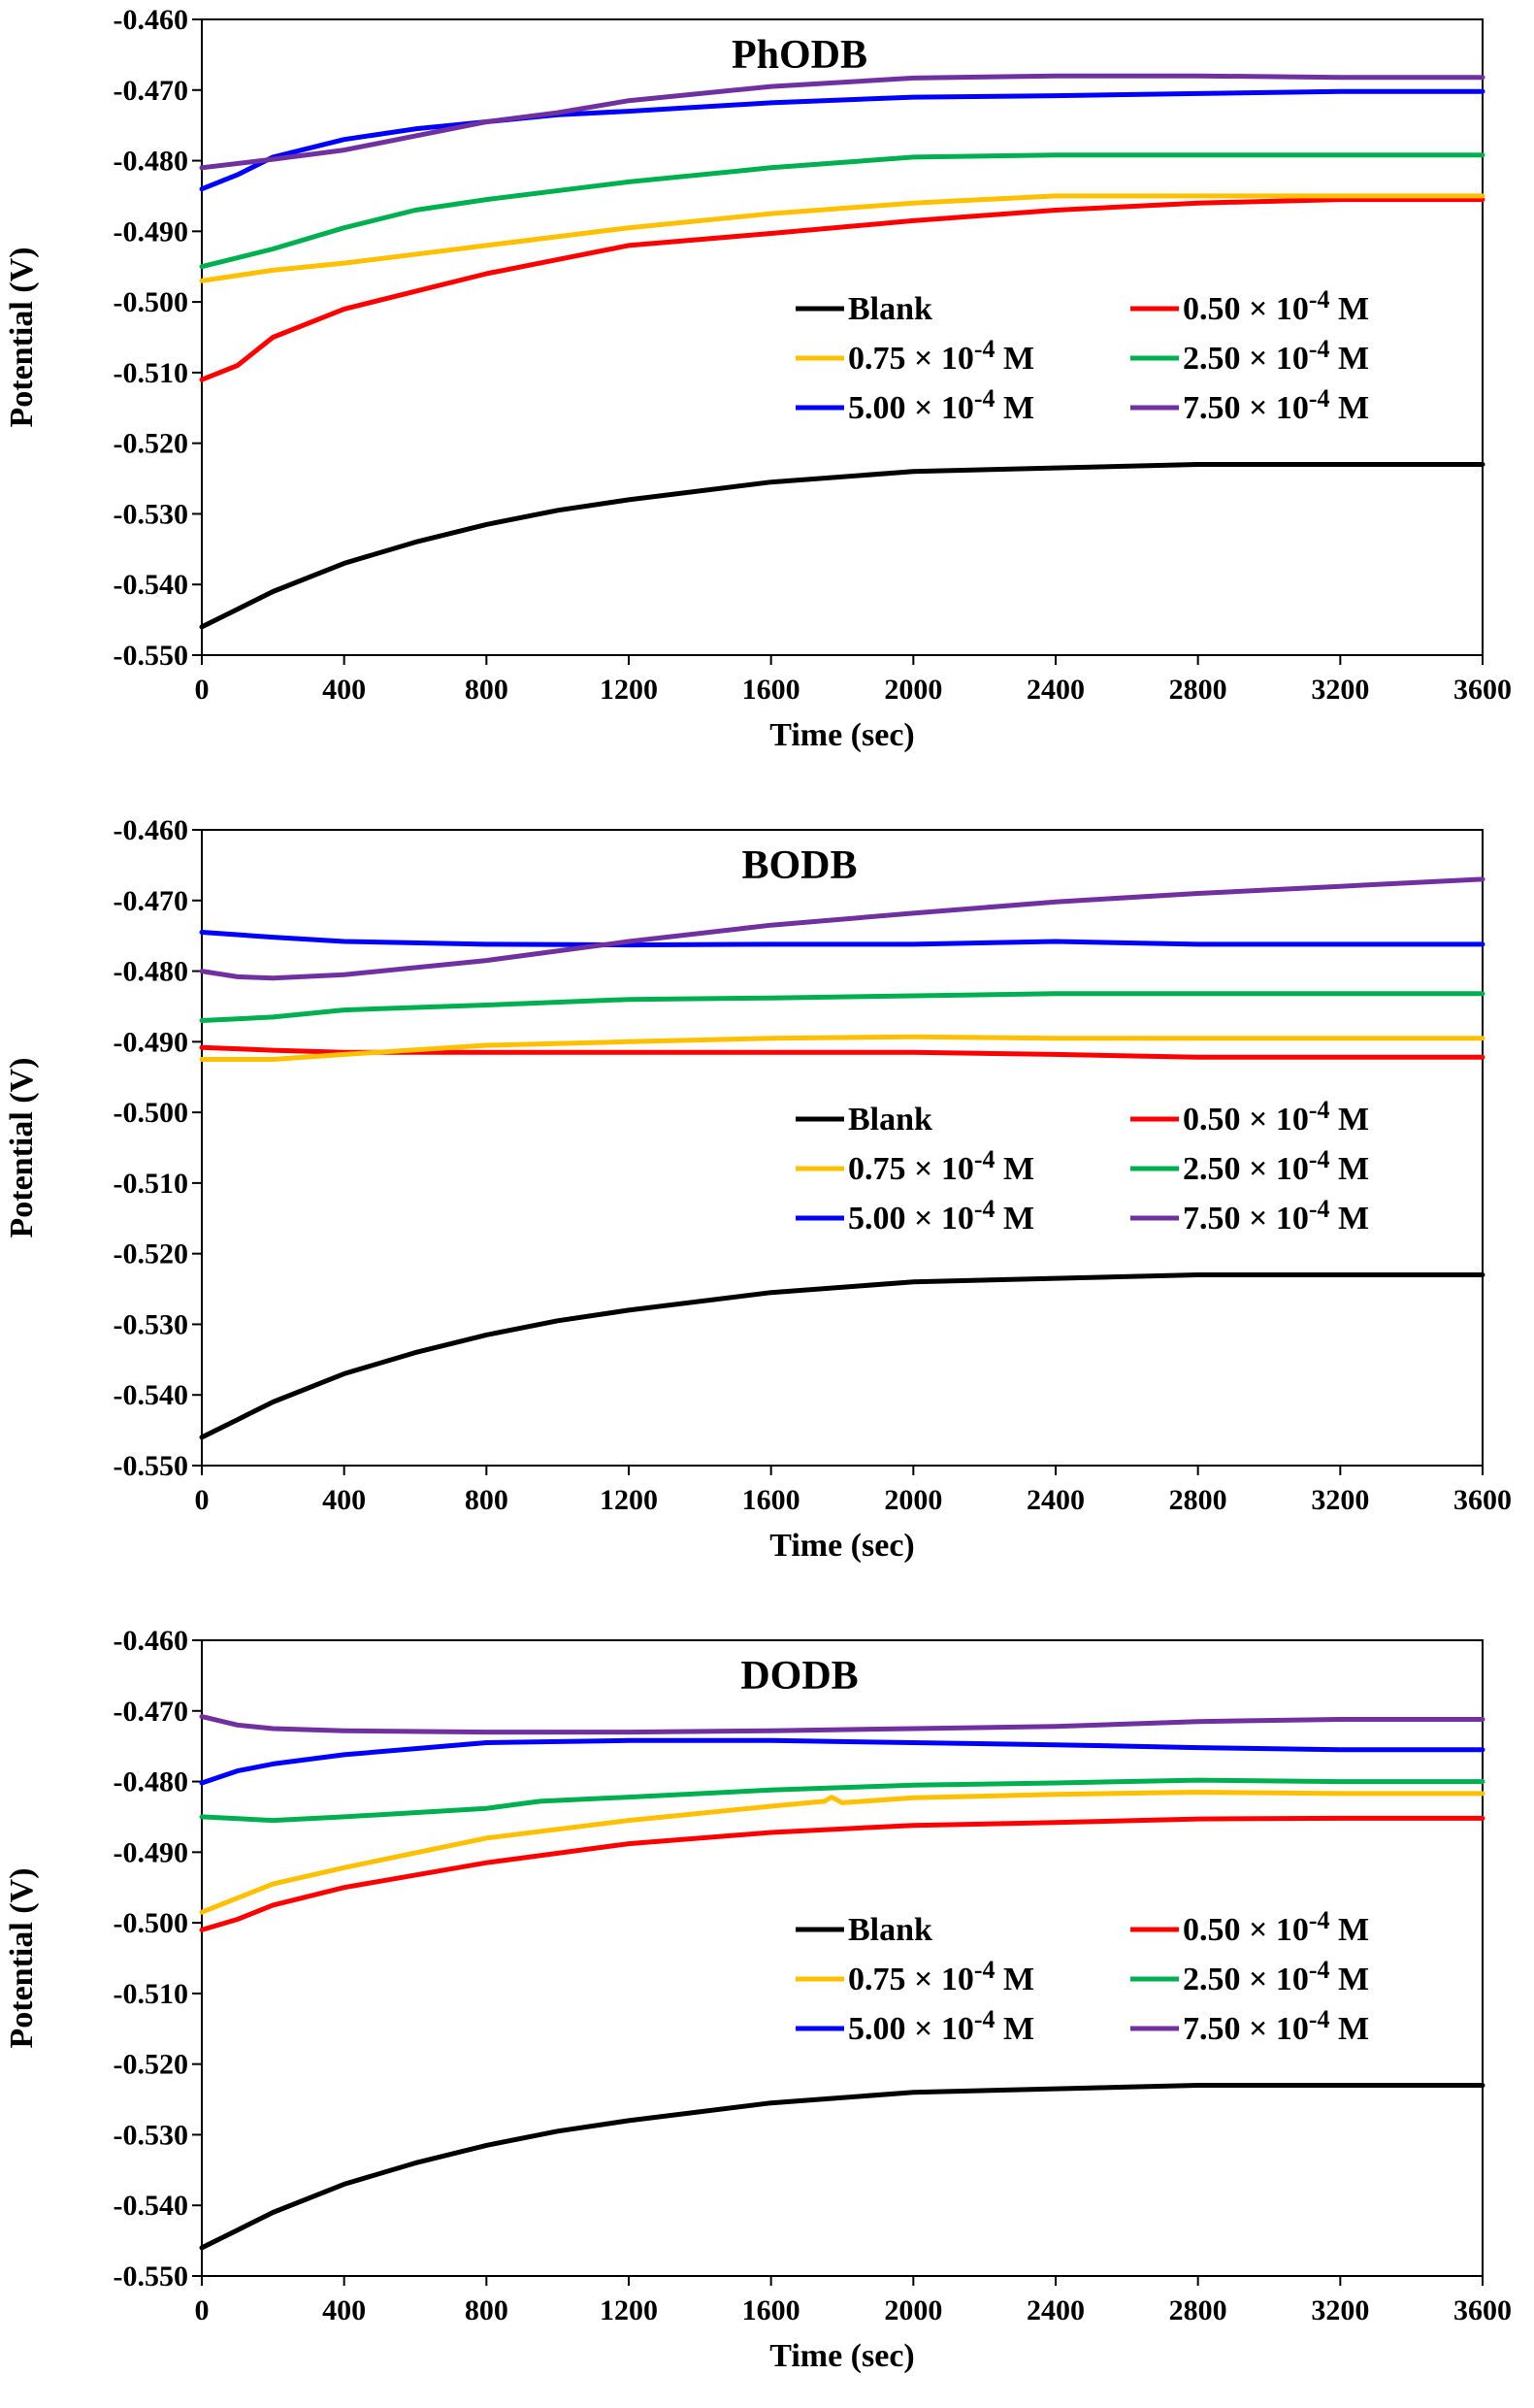  What do you see at coordinates (799, 55) in the screenshot?
I see `chart-title: PhODB` at bounding box center [799, 55].